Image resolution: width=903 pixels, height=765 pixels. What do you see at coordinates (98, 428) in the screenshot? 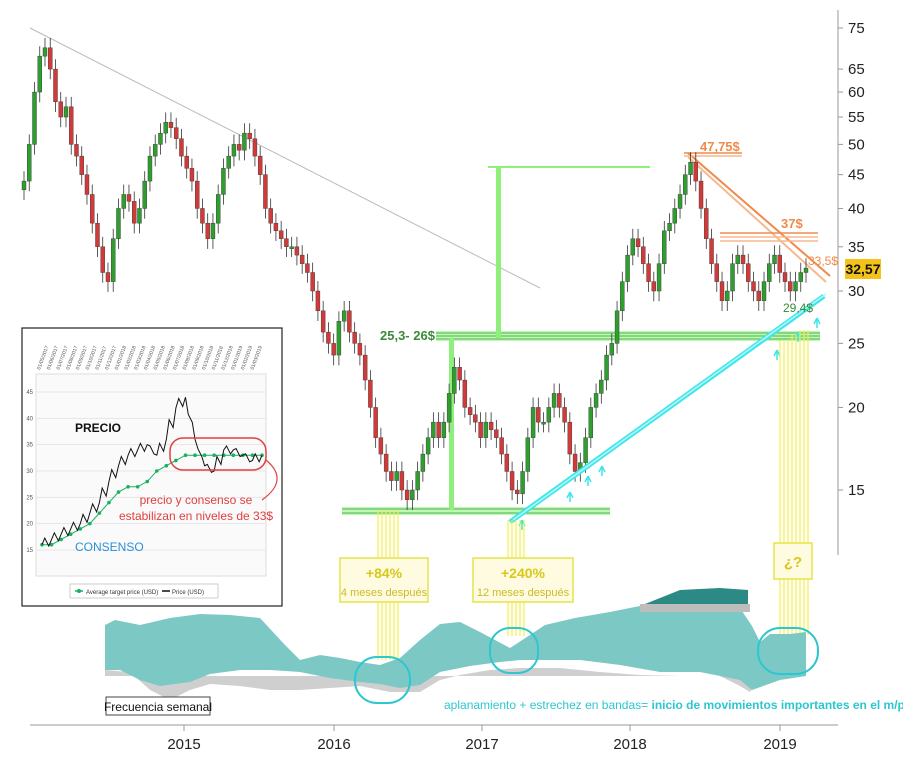
I see `inset-label-precio: PRECIO` at bounding box center [98, 428].